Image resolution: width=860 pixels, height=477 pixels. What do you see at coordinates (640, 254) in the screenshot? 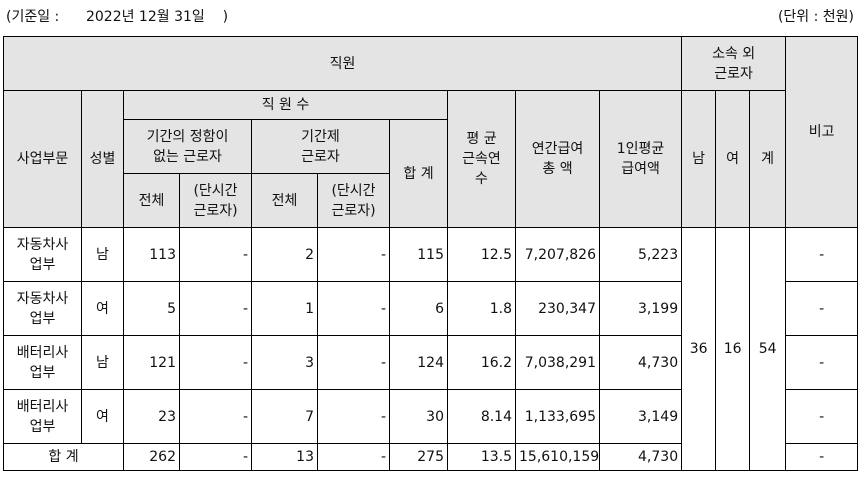
I see `avg-pay-cell: 5,223` at bounding box center [640, 254].